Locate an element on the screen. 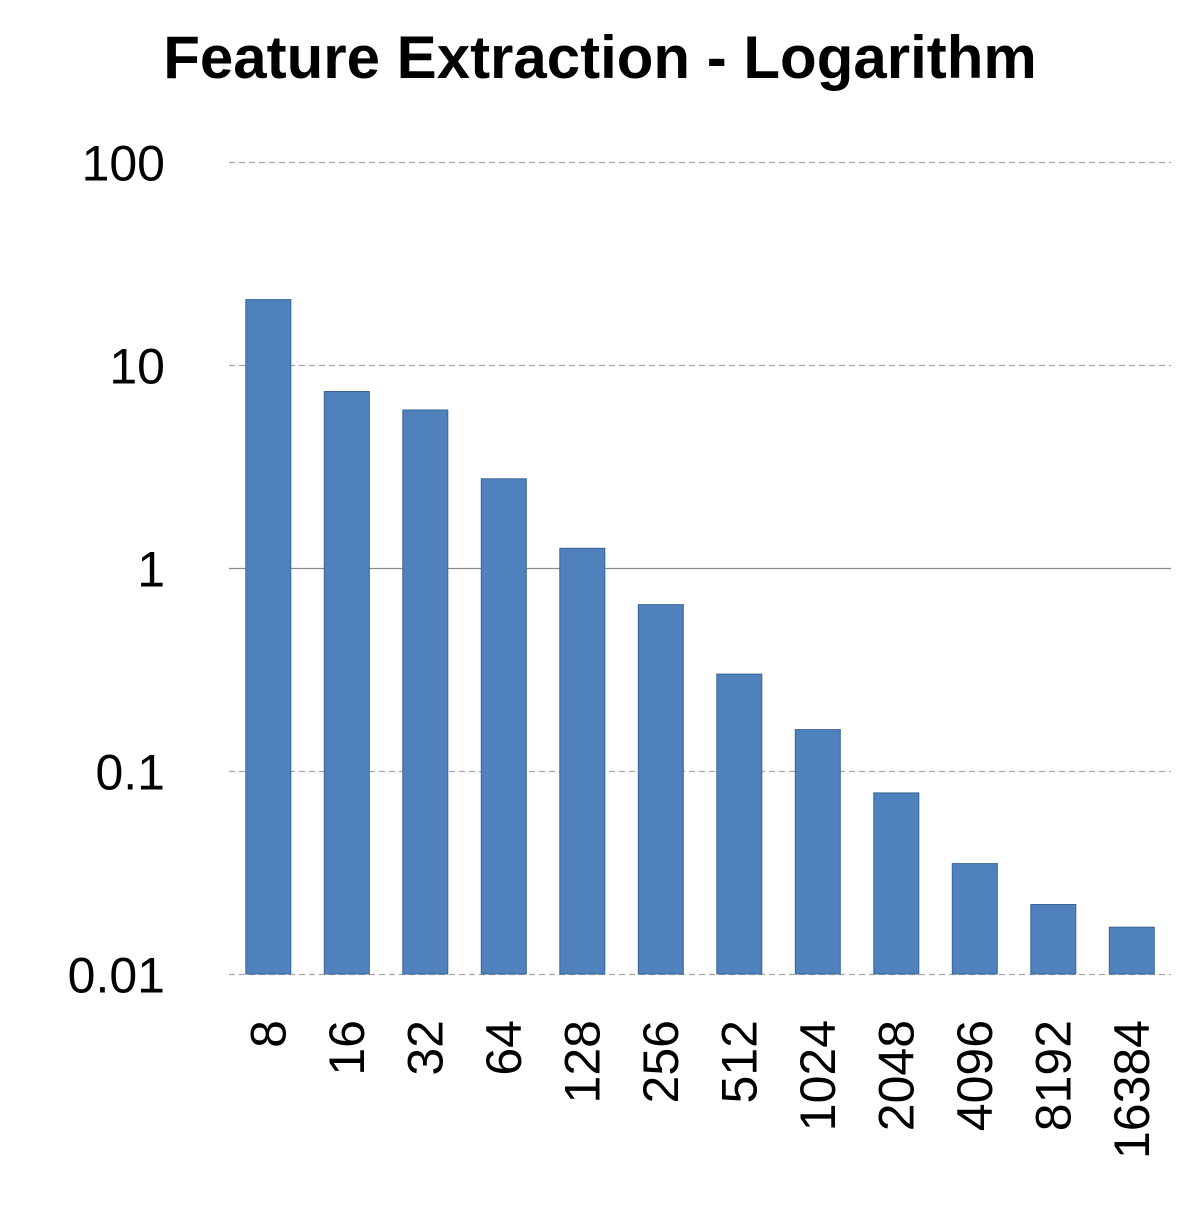 The width and height of the screenshot is (1201, 1206). chart-title: Feature Extraction - Logarithm is located at coordinates (599, 57).